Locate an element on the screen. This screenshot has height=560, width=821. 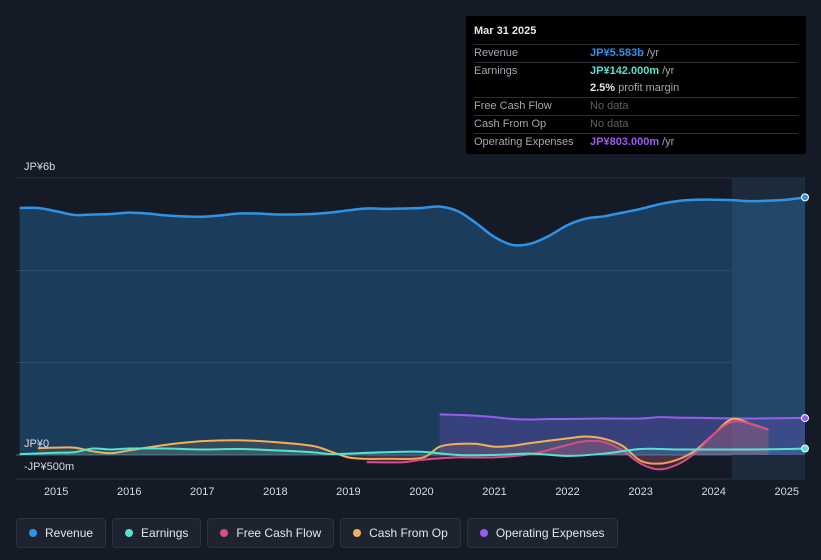
x-tick-label: 2015 is located at coordinates (56, 492).